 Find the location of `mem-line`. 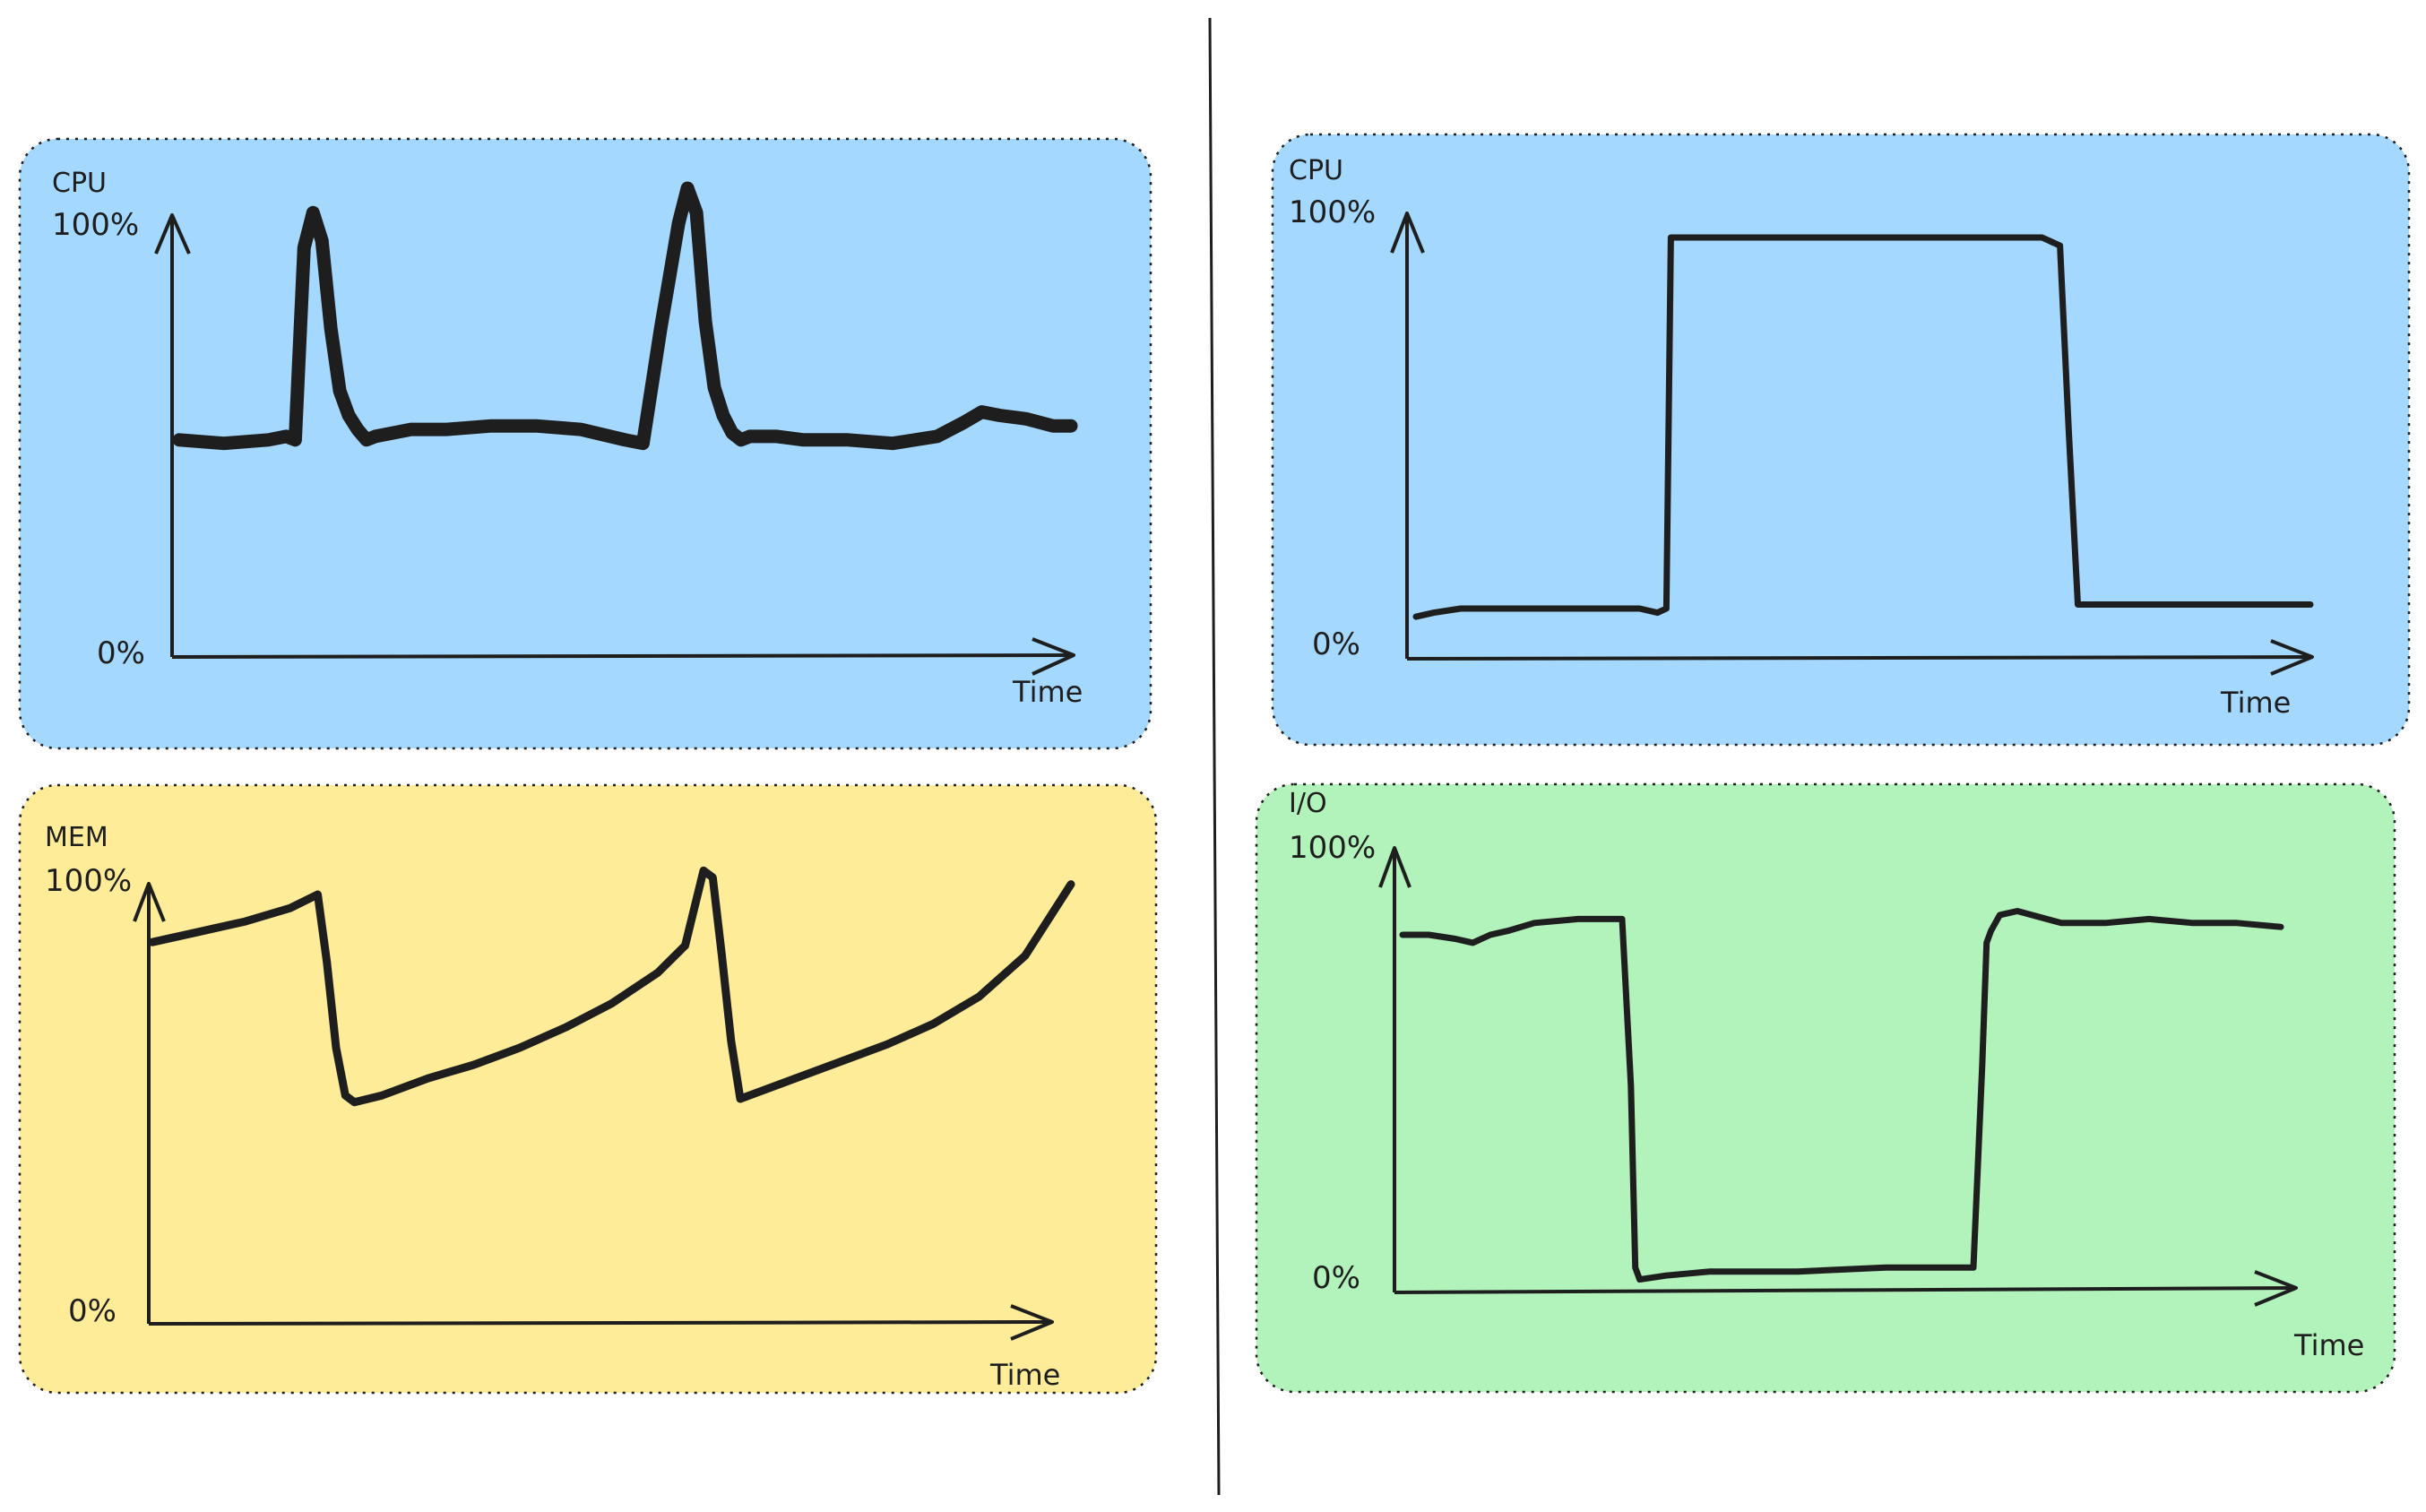

mem-line is located at coordinates (611, 986).